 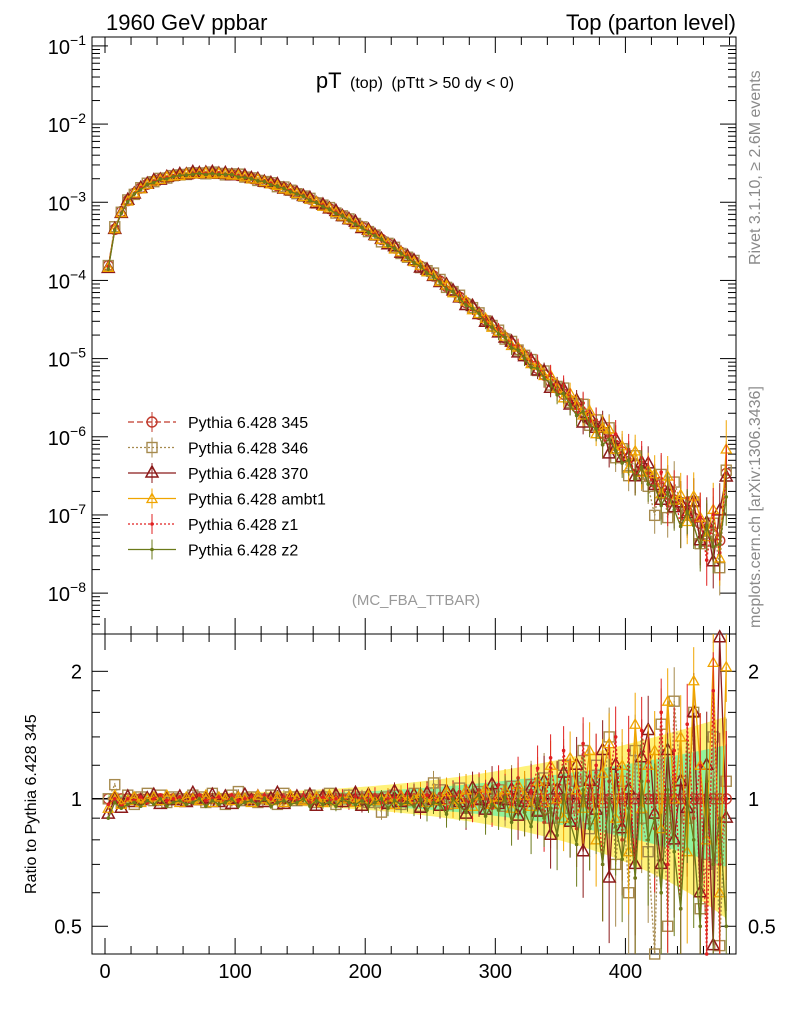 I want to click on legend-entry: Pythia 6.428 z2, so click(x=213, y=549).